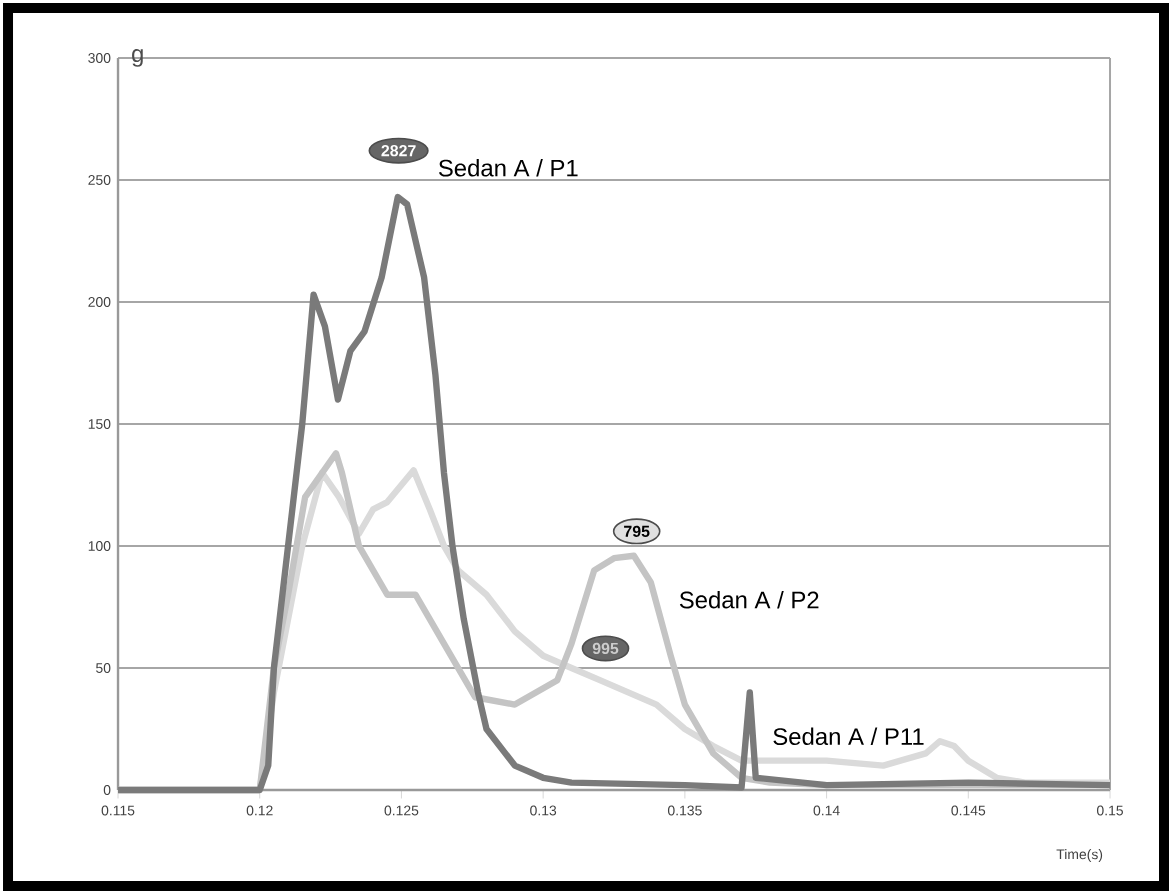  What do you see at coordinates (749, 599) in the screenshot?
I see `series-label: Sedan A / P2` at bounding box center [749, 599].